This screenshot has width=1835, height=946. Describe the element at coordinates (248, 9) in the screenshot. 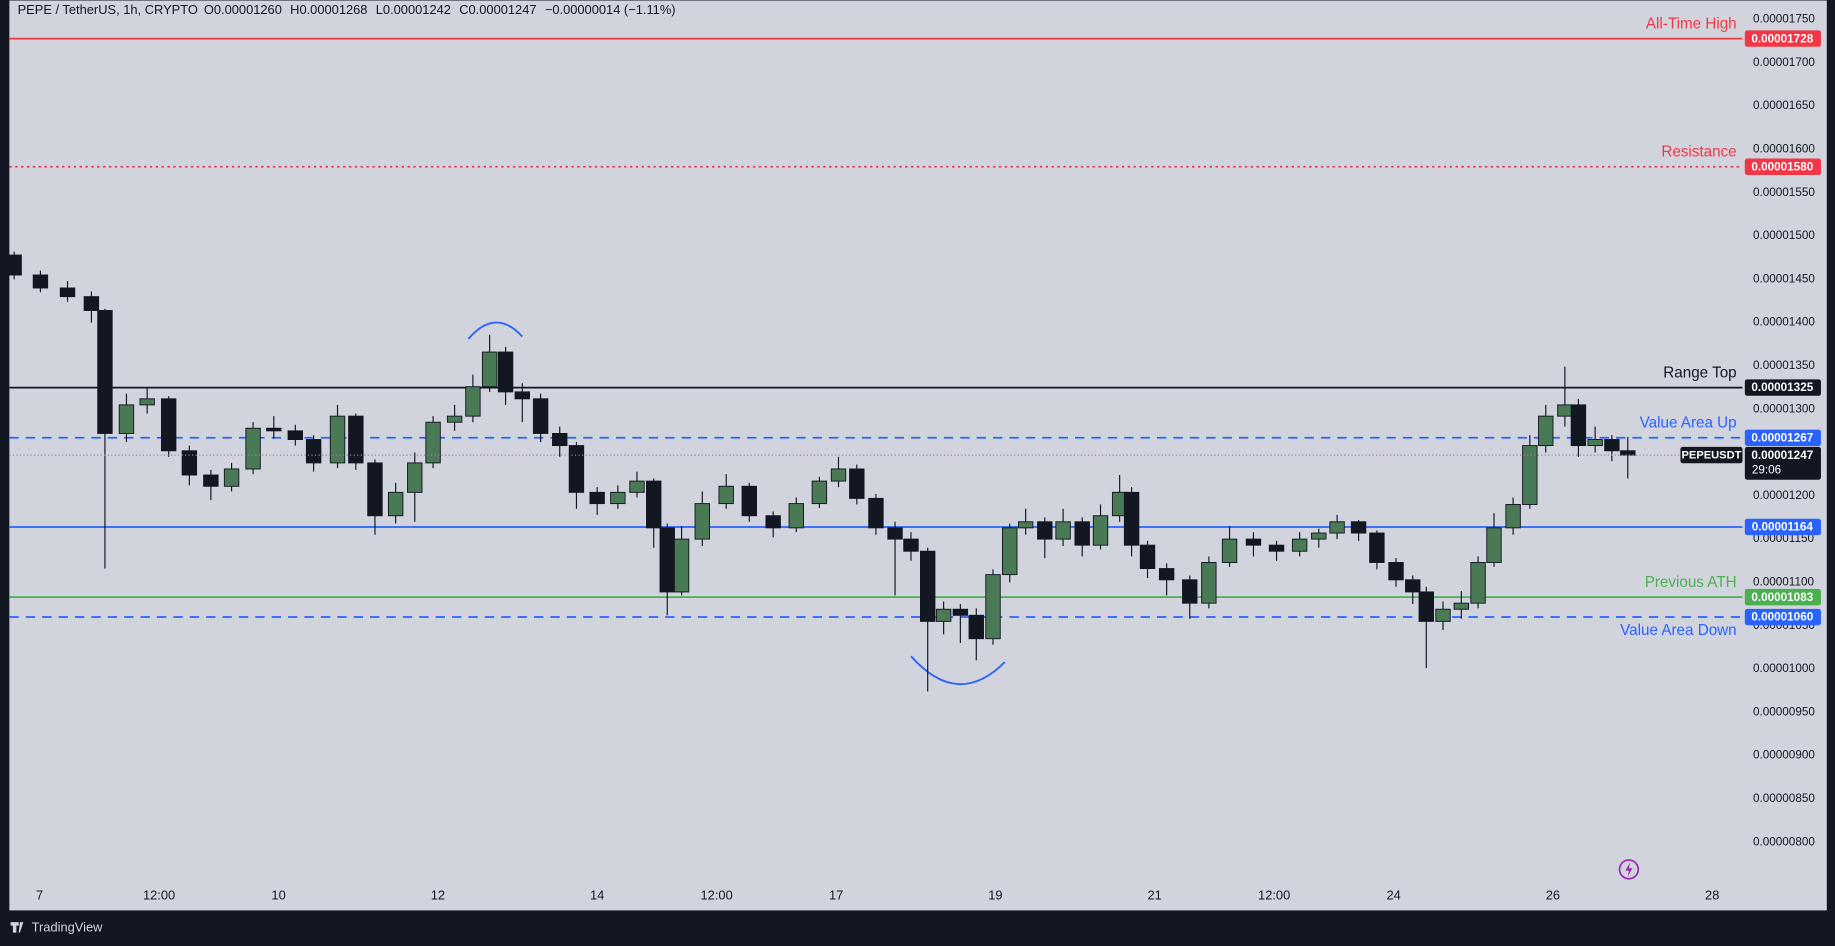

I see `ohlc-value: 0.00001260` at that location.